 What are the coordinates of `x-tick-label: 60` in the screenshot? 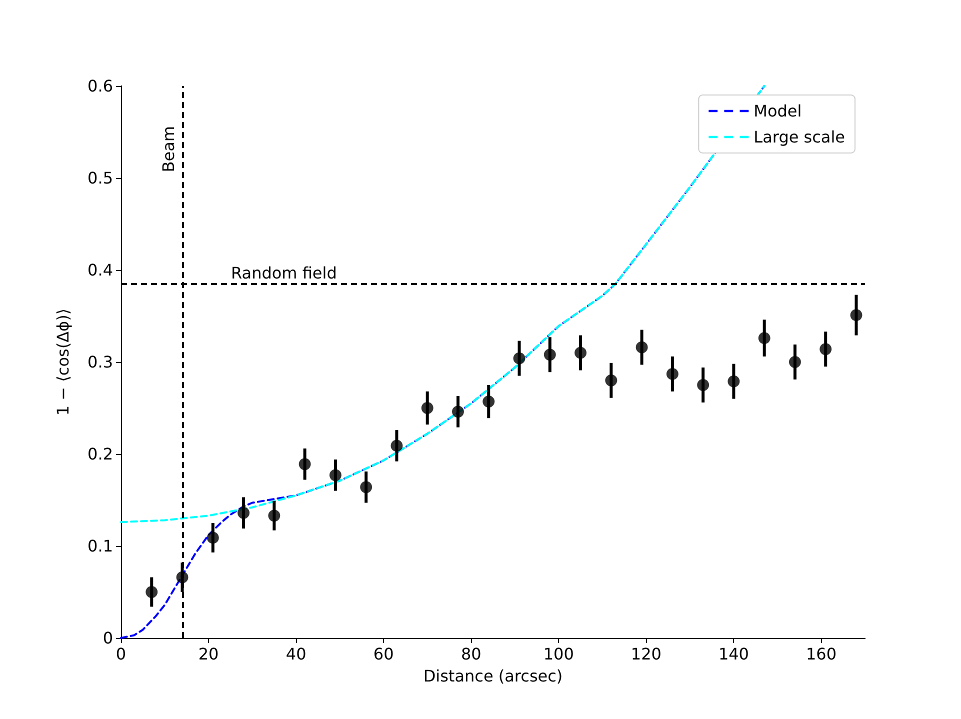 It's located at (383, 654).